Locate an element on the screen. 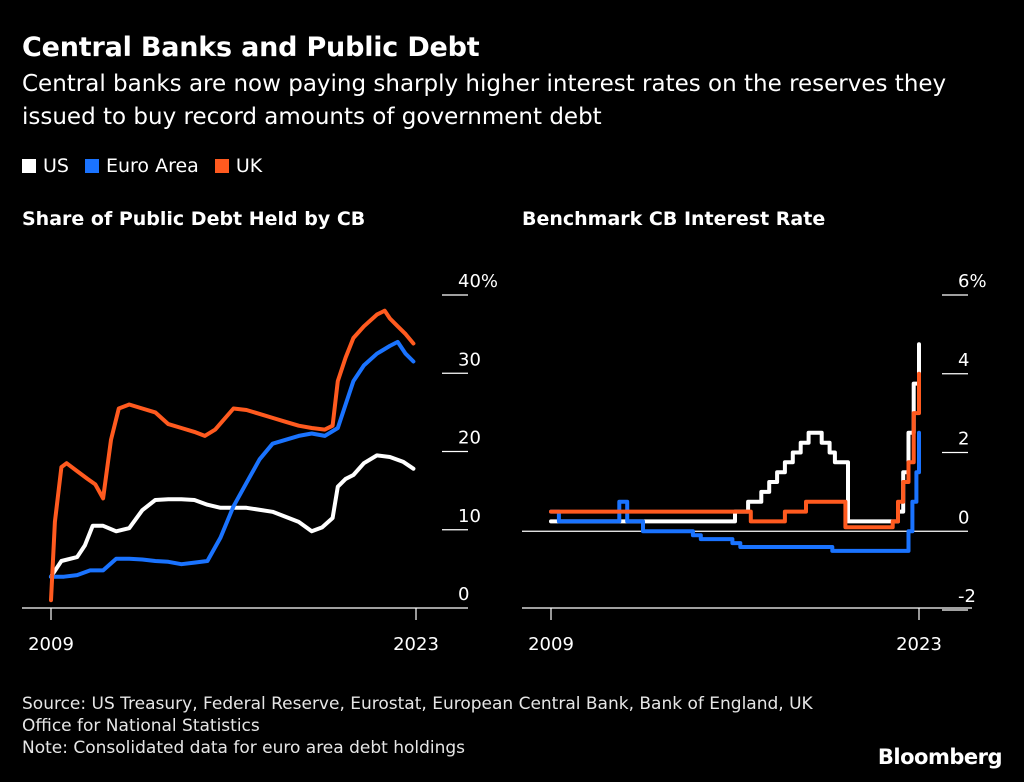 The height and width of the screenshot is (782, 1024). legend: US Euro Area UK is located at coordinates (150, 166).